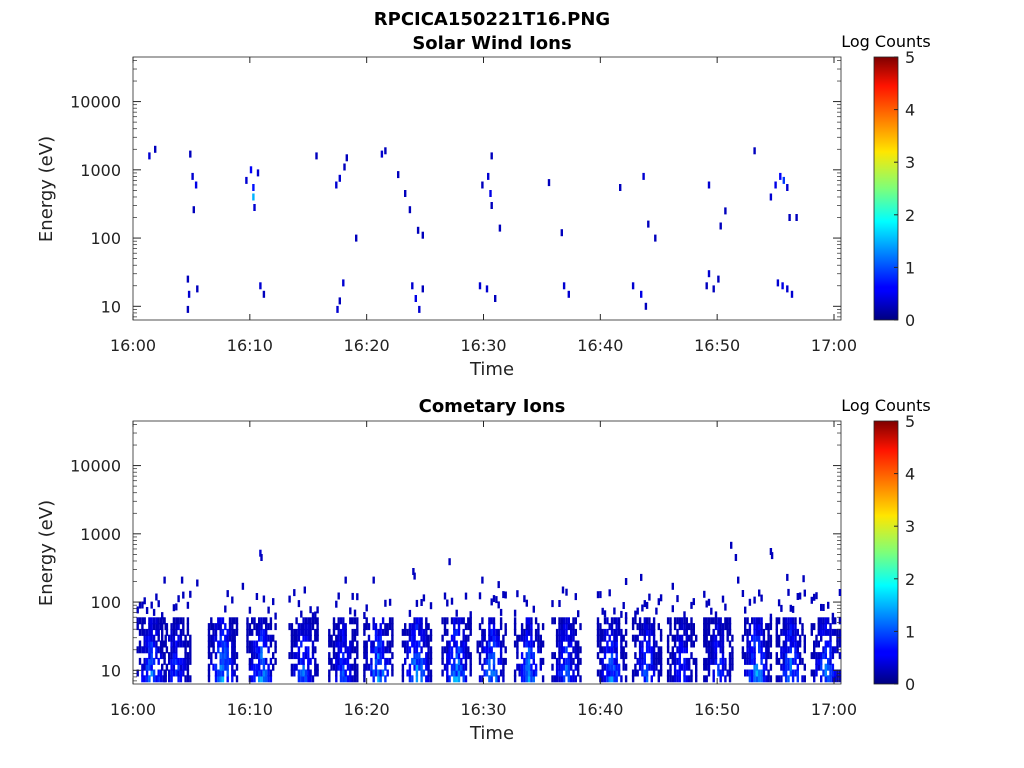  What do you see at coordinates (100, 534) in the screenshot?
I see `y-tick-label: 1000` at bounding box center [100, 534].